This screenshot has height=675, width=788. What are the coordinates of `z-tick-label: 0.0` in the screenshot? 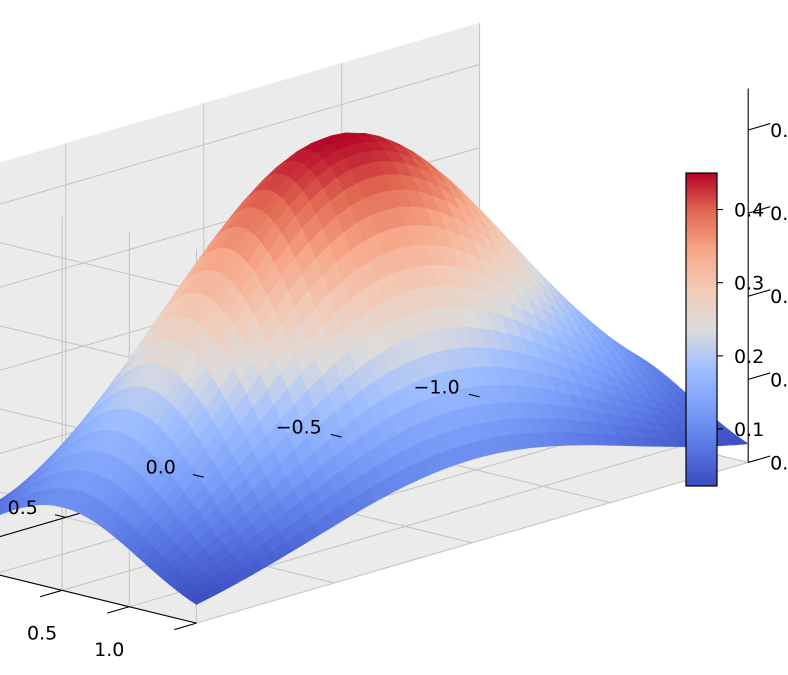 It's located at (779, 463).